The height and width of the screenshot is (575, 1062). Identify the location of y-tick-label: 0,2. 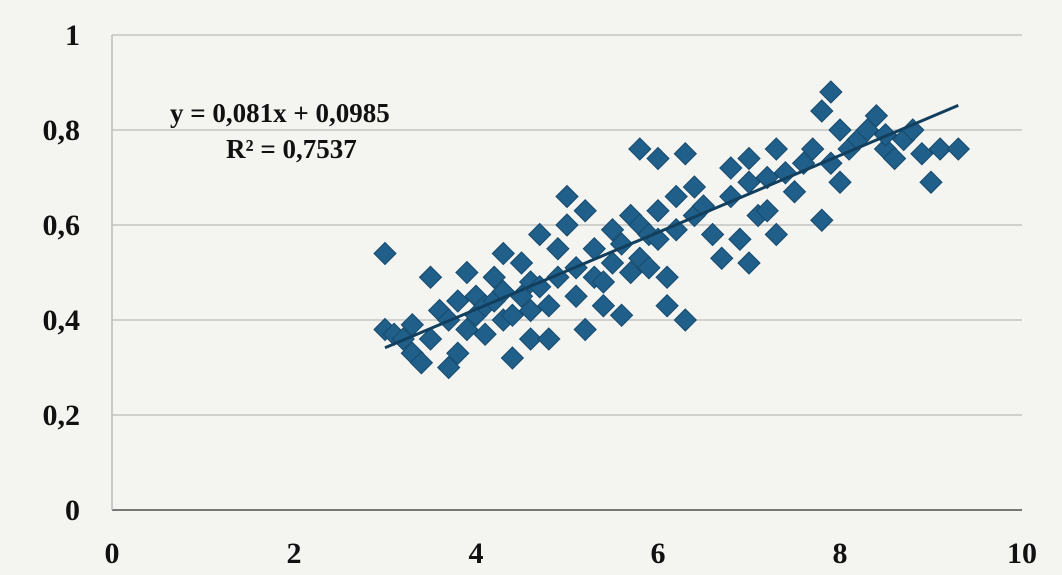
(62, 415).